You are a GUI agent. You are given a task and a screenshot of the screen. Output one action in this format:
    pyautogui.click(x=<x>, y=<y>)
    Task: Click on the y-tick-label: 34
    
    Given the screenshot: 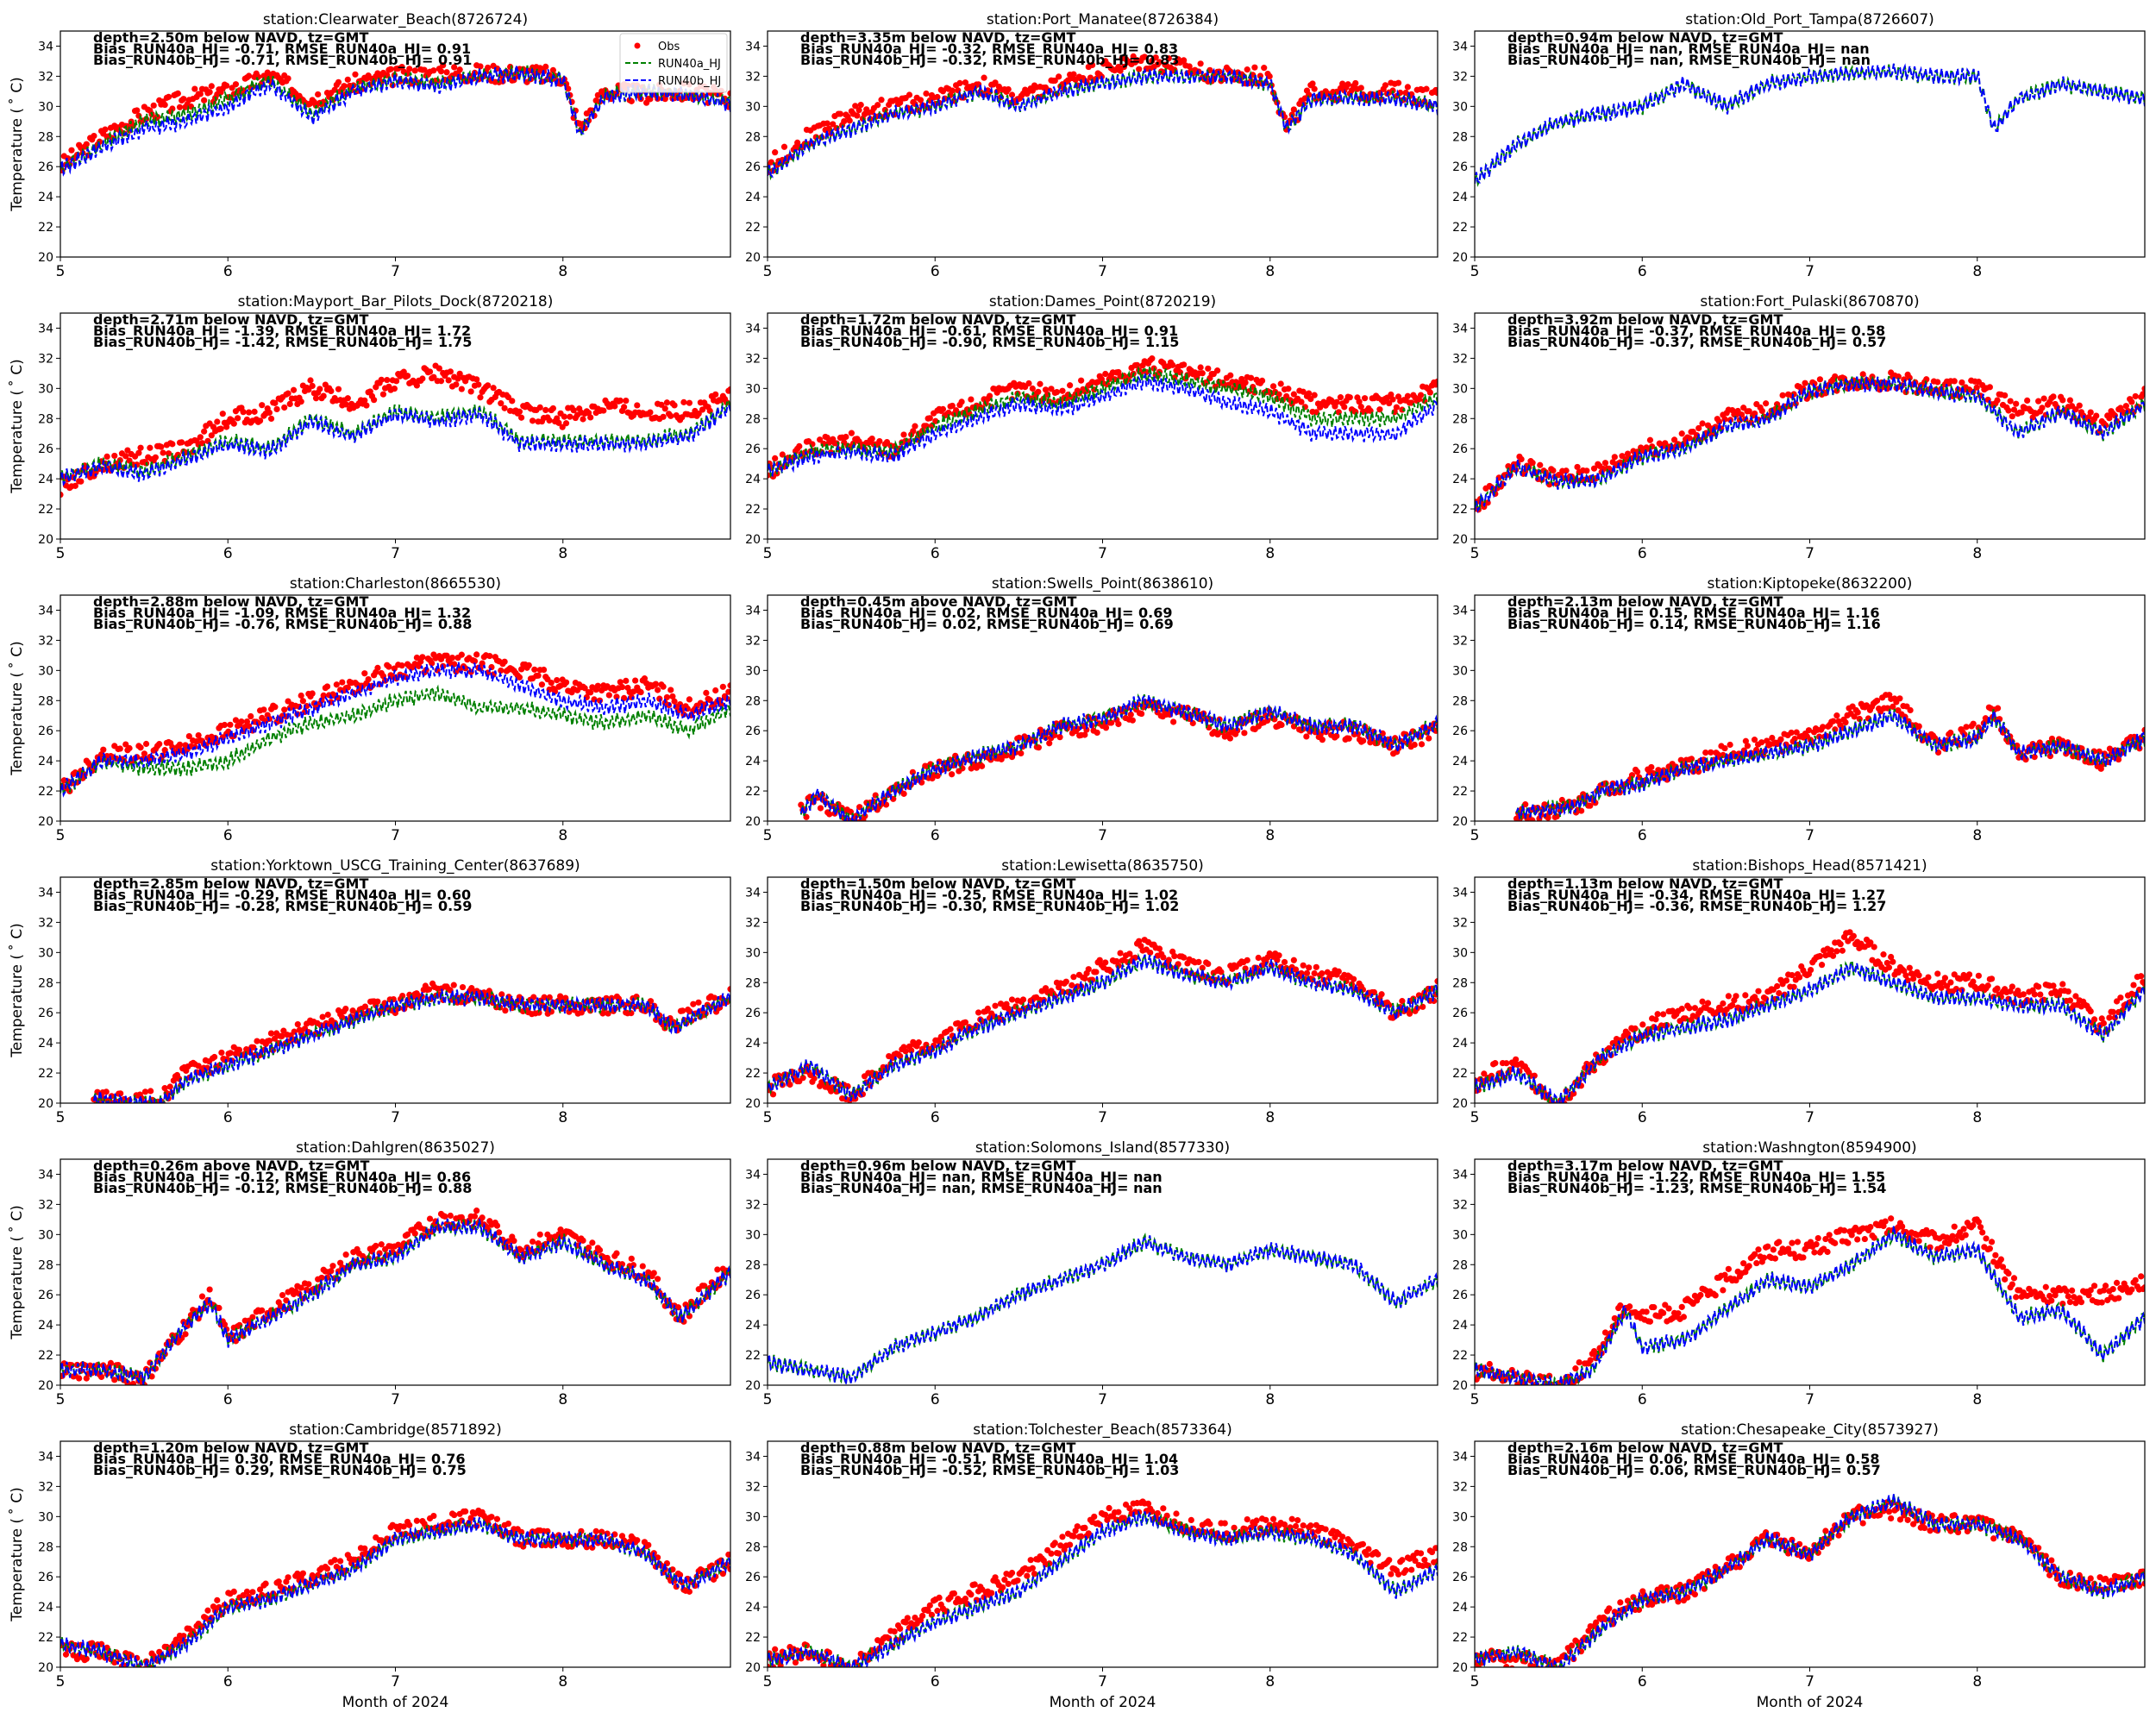 What is the action you would take?
    pyautogui.click(x=1460, y=893)
    